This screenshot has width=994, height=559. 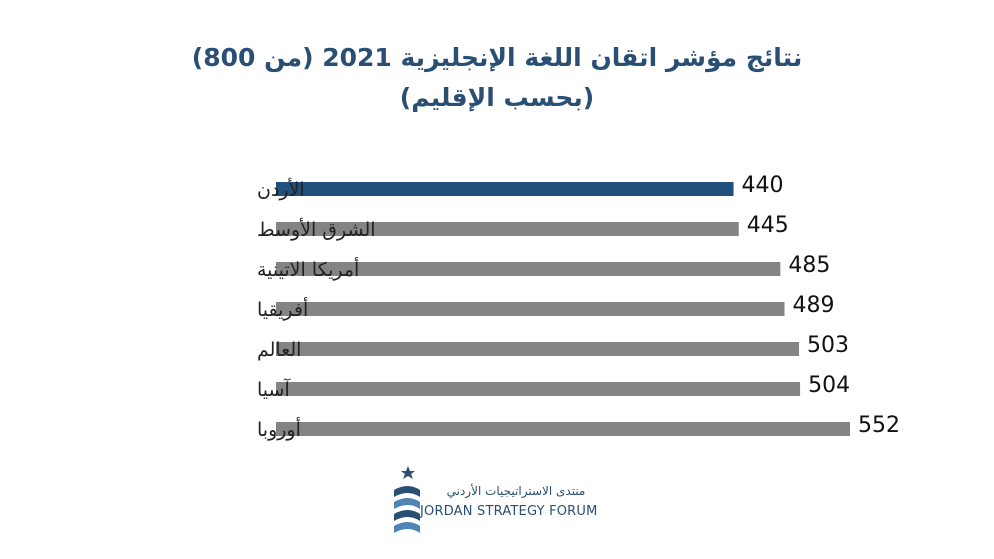 I want to click on category-label-2: الشرق الأوسط, so click(x=316, y=229).